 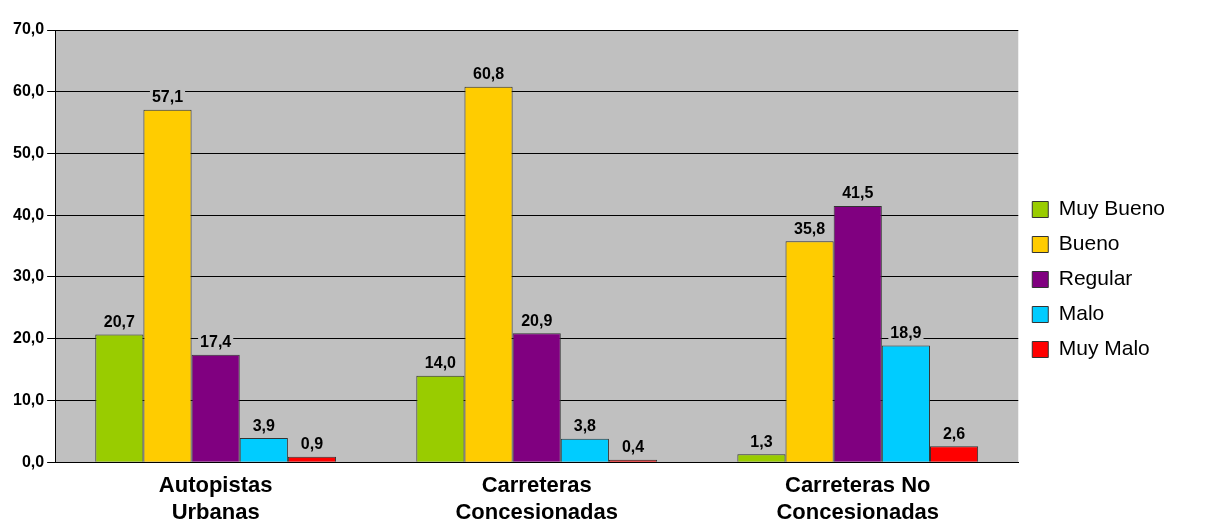 What do you see at coordinates (761, 441) in the screenshot?
I see `data-label: 1,3` at bounding box center [761, 441].